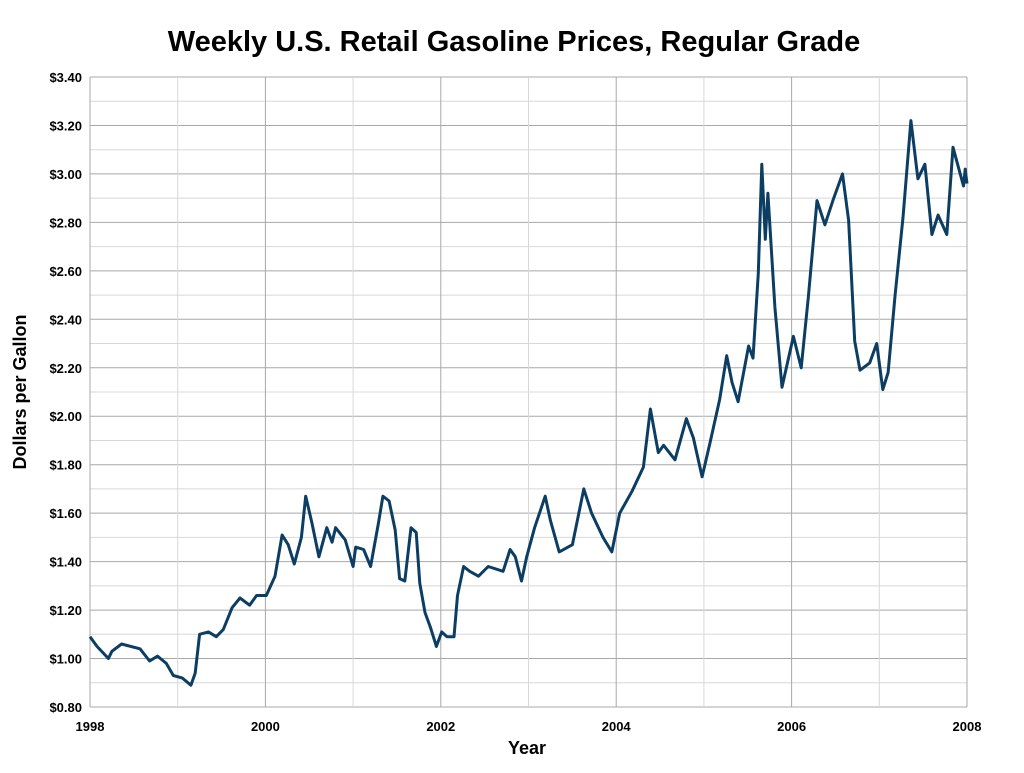  Describe the element at coordinates (65, 562) in the screenshot. I see `y-tick-label: $1.40` at that location.